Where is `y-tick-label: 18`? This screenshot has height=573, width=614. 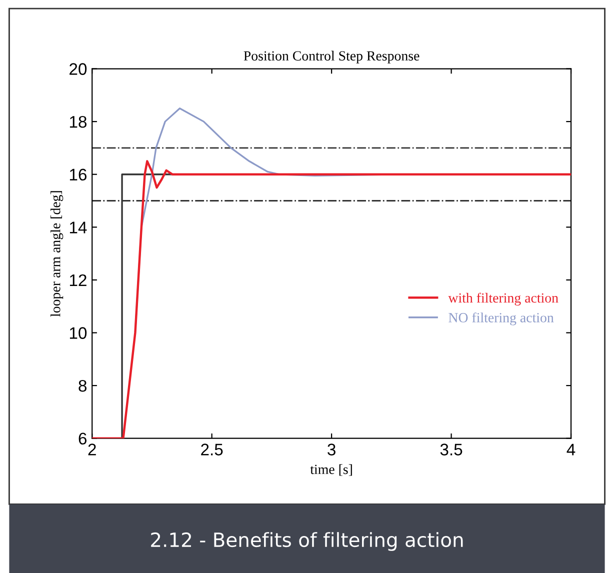
y-tick-label: 18 is located at coordinates (78, 122).